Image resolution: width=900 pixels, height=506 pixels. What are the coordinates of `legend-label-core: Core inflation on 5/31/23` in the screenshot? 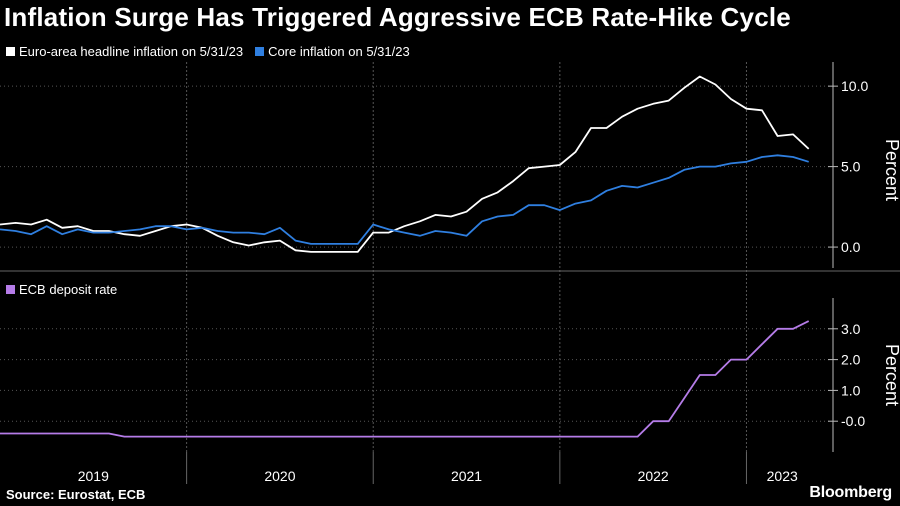 It's located at (339, 51).